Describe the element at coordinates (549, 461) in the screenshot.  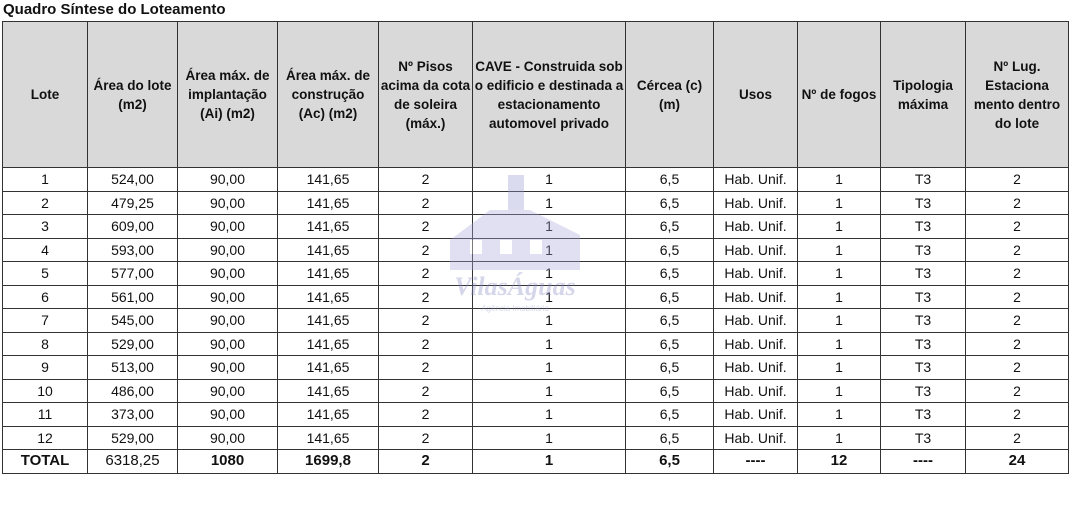
I see `total-cell: 1` at that location.